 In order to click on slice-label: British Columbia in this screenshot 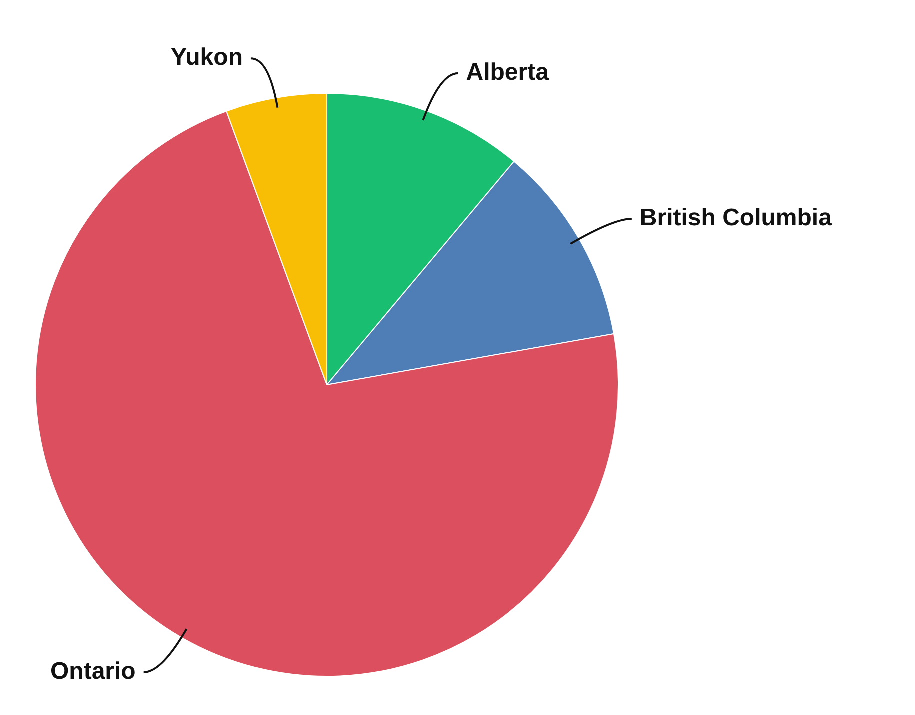, I will do `click(736, 218)`.